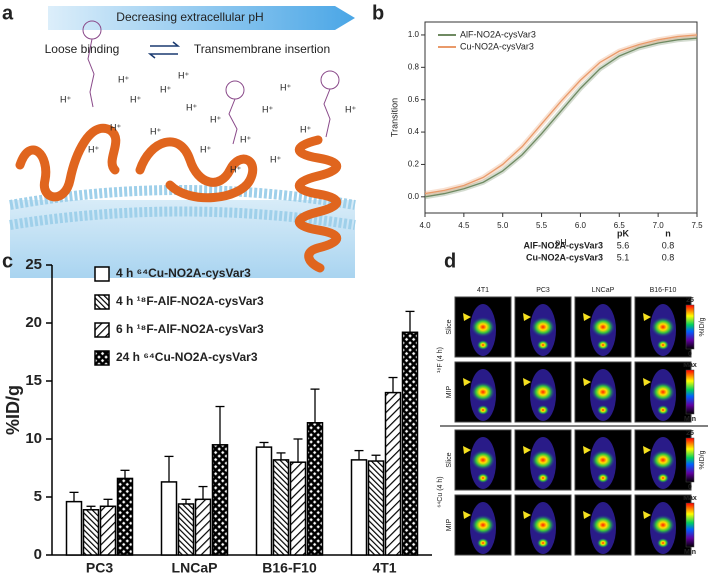 This screenshot has height=575, width=708. I want to click on column-label: 4T1, so click(483, 290).